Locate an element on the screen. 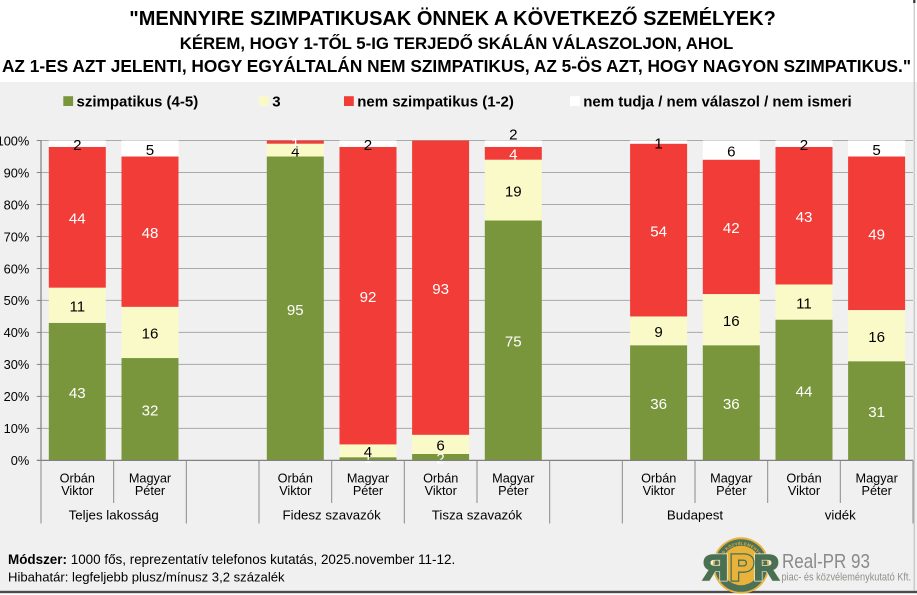  svg-text: 0% is located at coordinates (20, 460).